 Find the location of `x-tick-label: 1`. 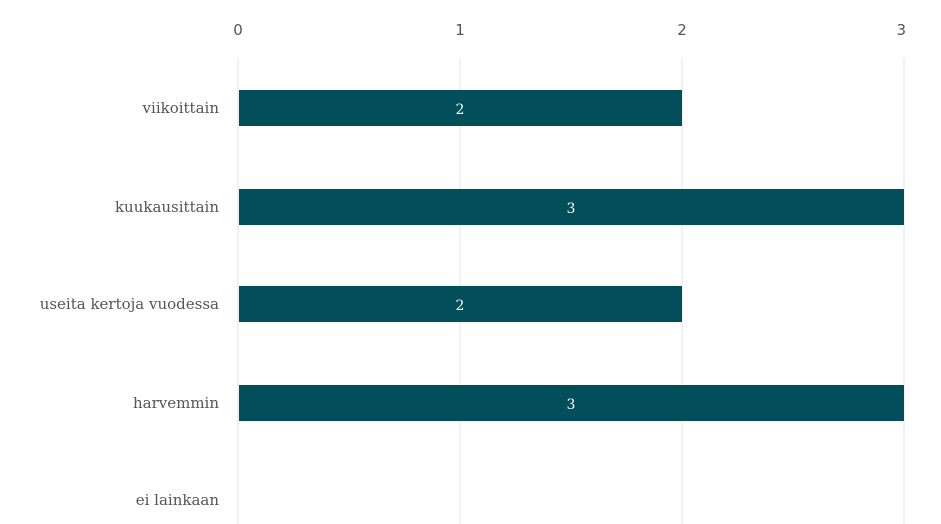

x-tick-label: 1 is located at coordinates (460, 30).